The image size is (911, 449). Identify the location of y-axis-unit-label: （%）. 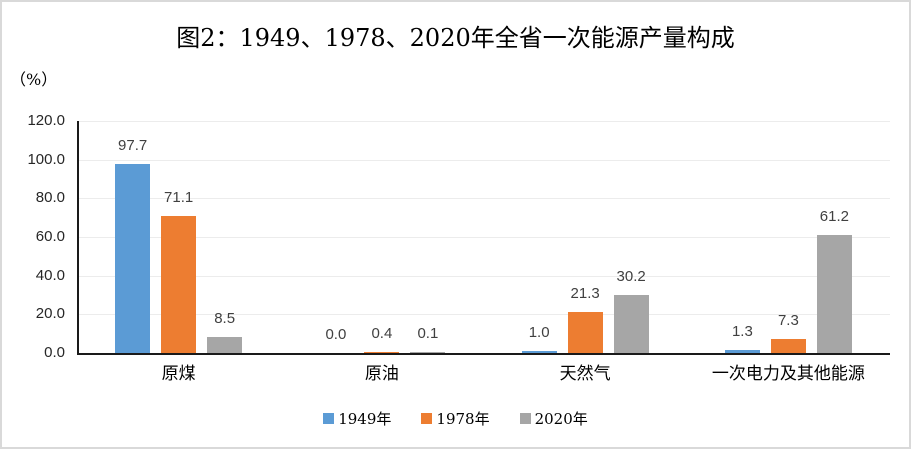
(34, 79).